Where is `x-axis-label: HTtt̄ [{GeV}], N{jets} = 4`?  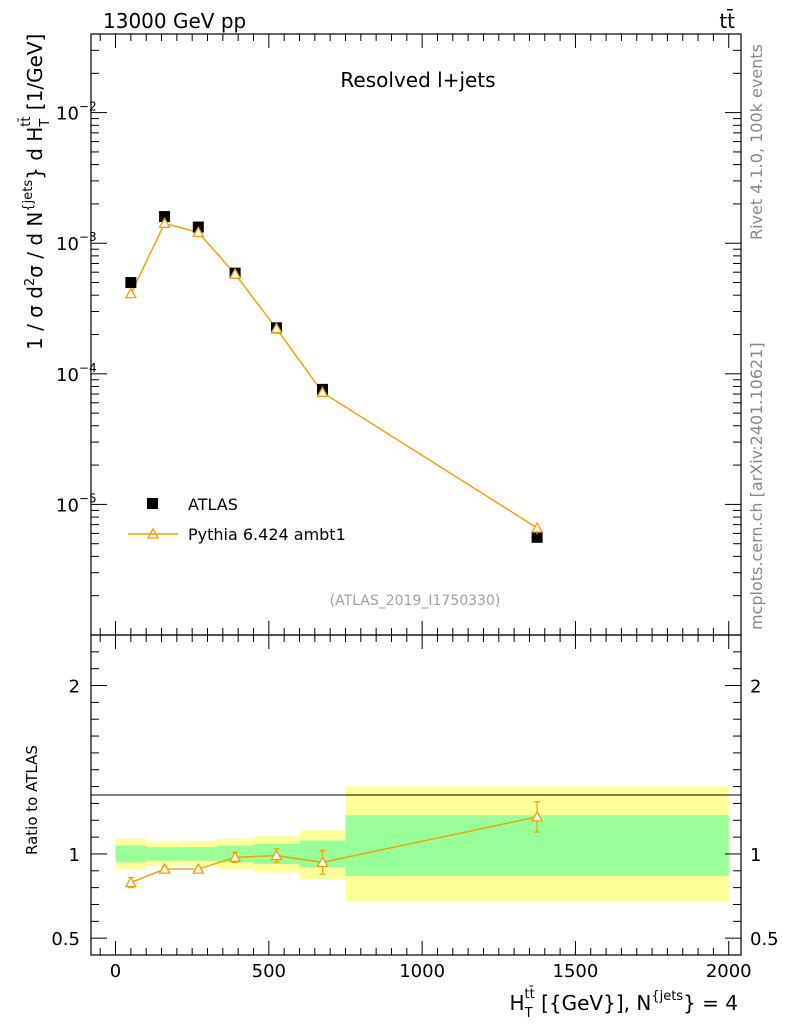
x-axis-label: HTtt̄ [{GeV}], N{jets} = 4 is located at coordinates (624, 1004).